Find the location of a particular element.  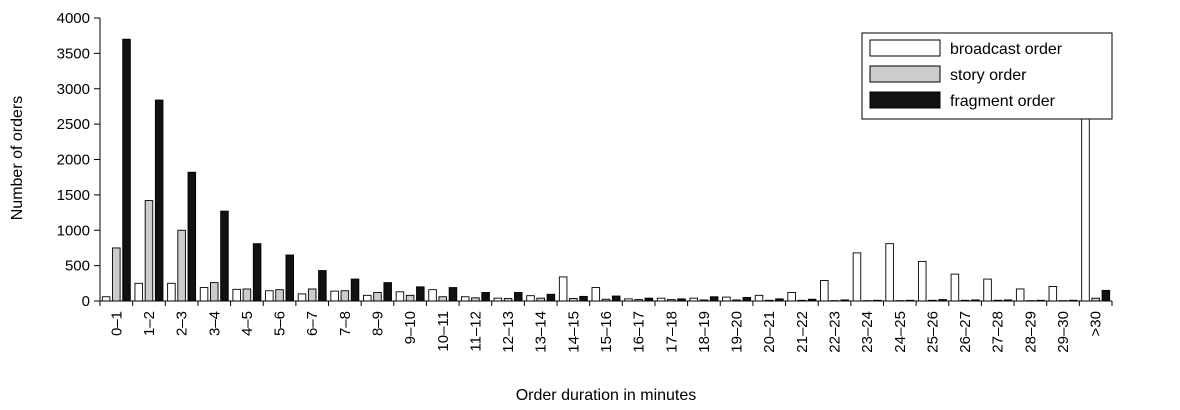

y-tick-label: 4000 is located at coordinates (73, 18).